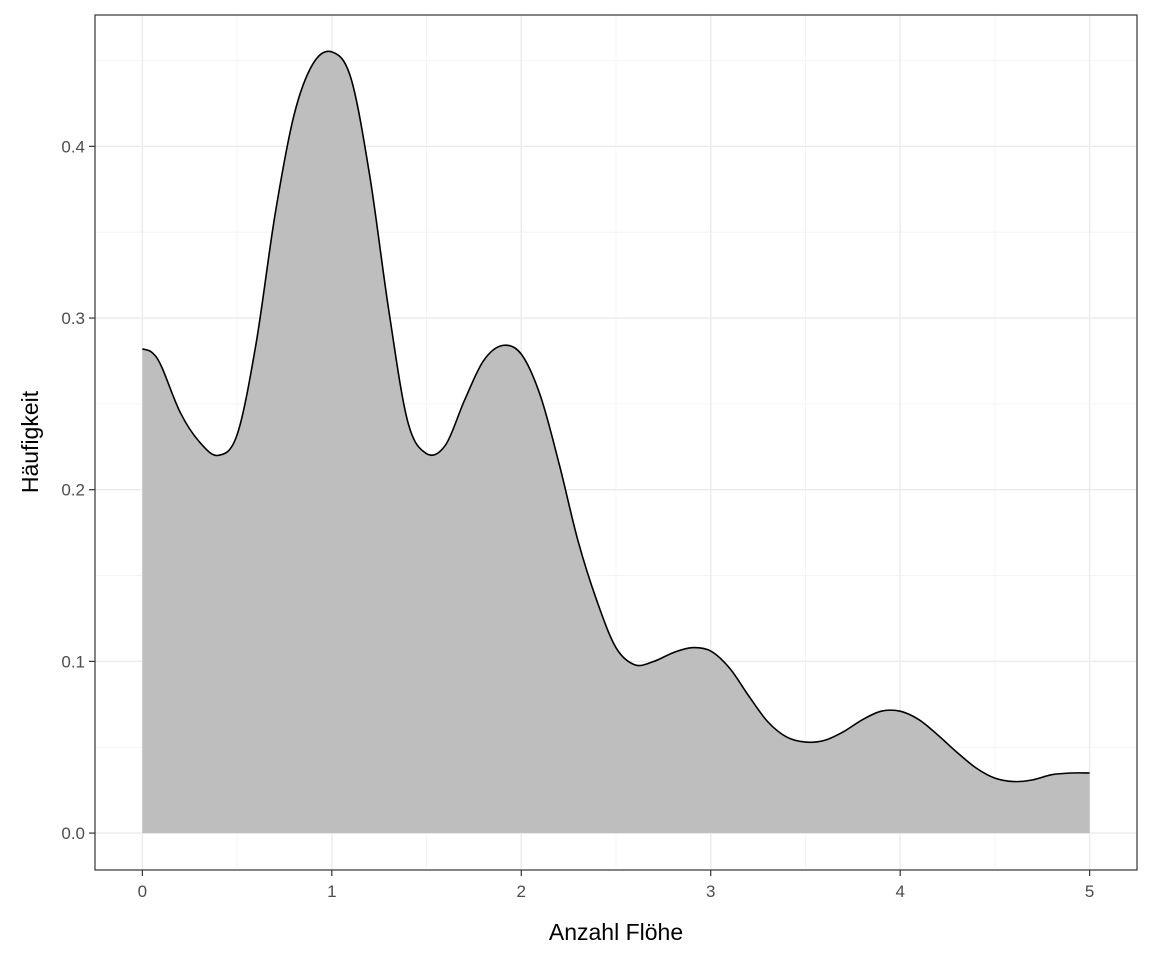 The image size is (1152, 960). I want to click on y-axis: 0.0 0.1 0.2 0.3 0.4, so click(78, 490).